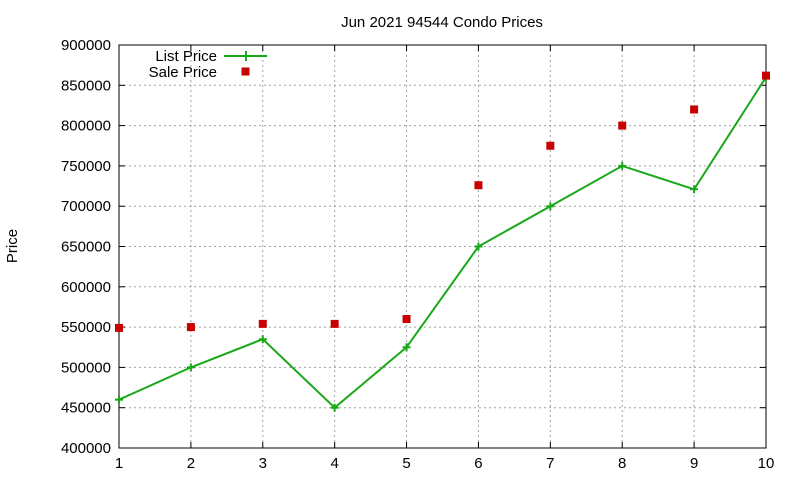 Image resolution: width=800 pixels, height=480 pixels. I want to click on y-tick-label: 600000, so click(86, 287).